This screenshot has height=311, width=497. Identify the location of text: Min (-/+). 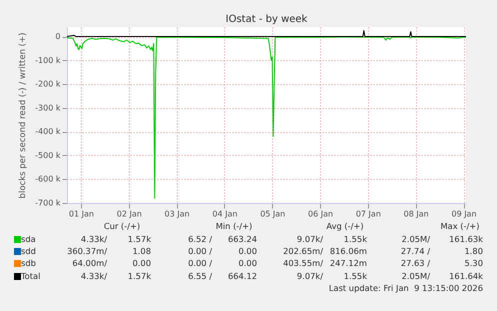
(234, 226).